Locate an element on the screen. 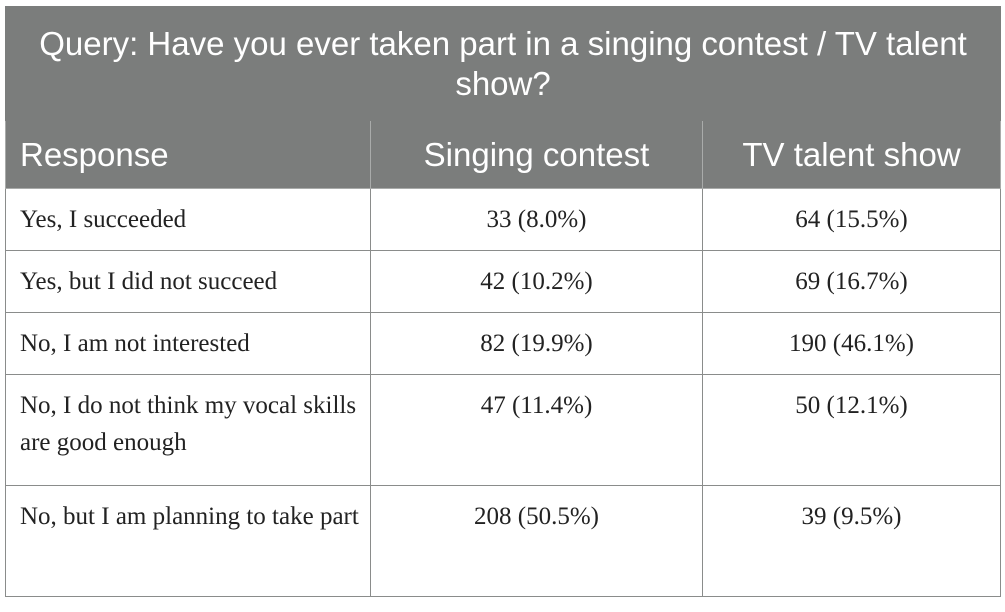 The height and width of the screenshot is (612, 1005). singing-contest-cell: 82 (19.9%) is located at coordinates (536, 343).